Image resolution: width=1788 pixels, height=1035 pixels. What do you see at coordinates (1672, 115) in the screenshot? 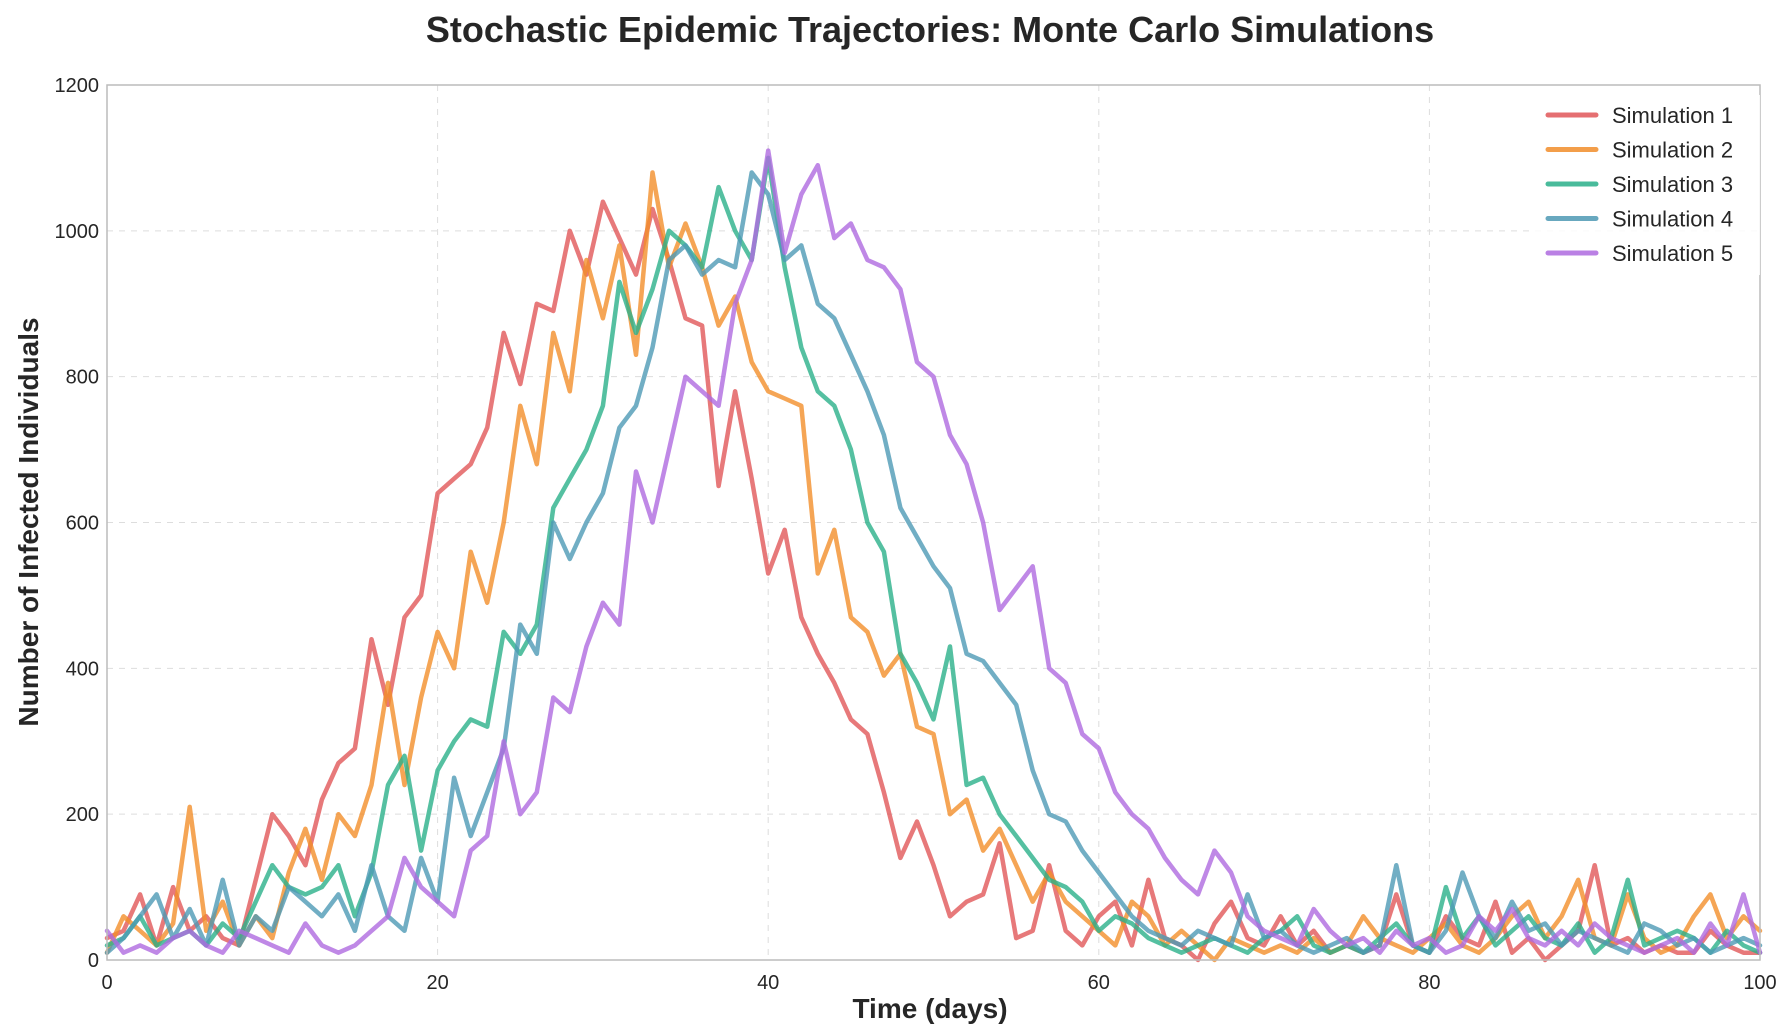
I see `legend-label: Simulation 1` at bounding box center [1672, 115].